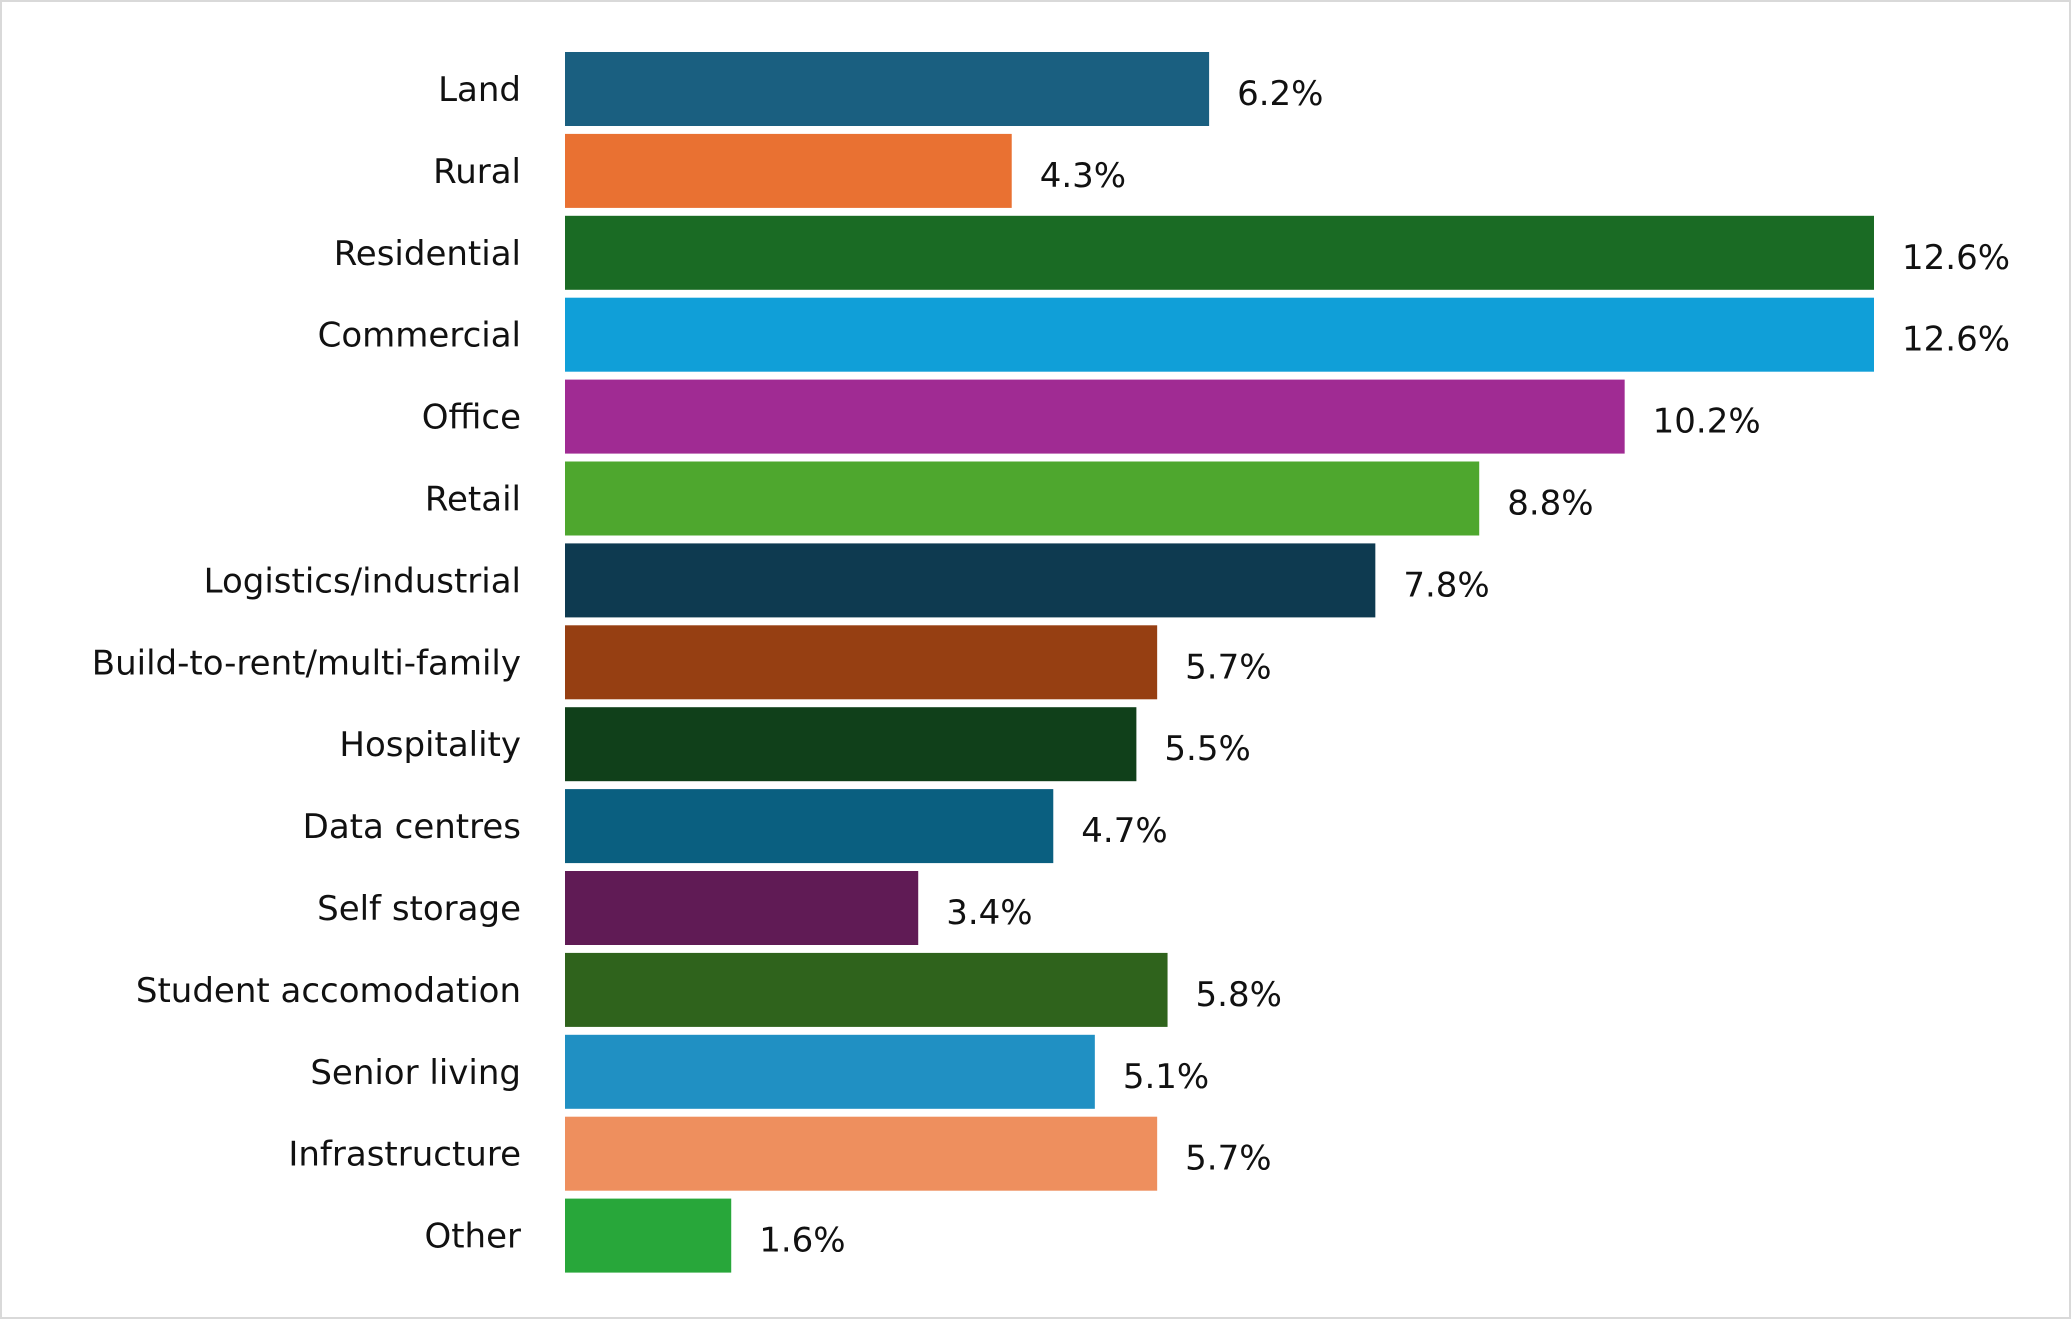  What do you see at coordinates (1239, 995) in the screenshot?
I see `data-label: 5.8%` at bounding box center [1239, 995].